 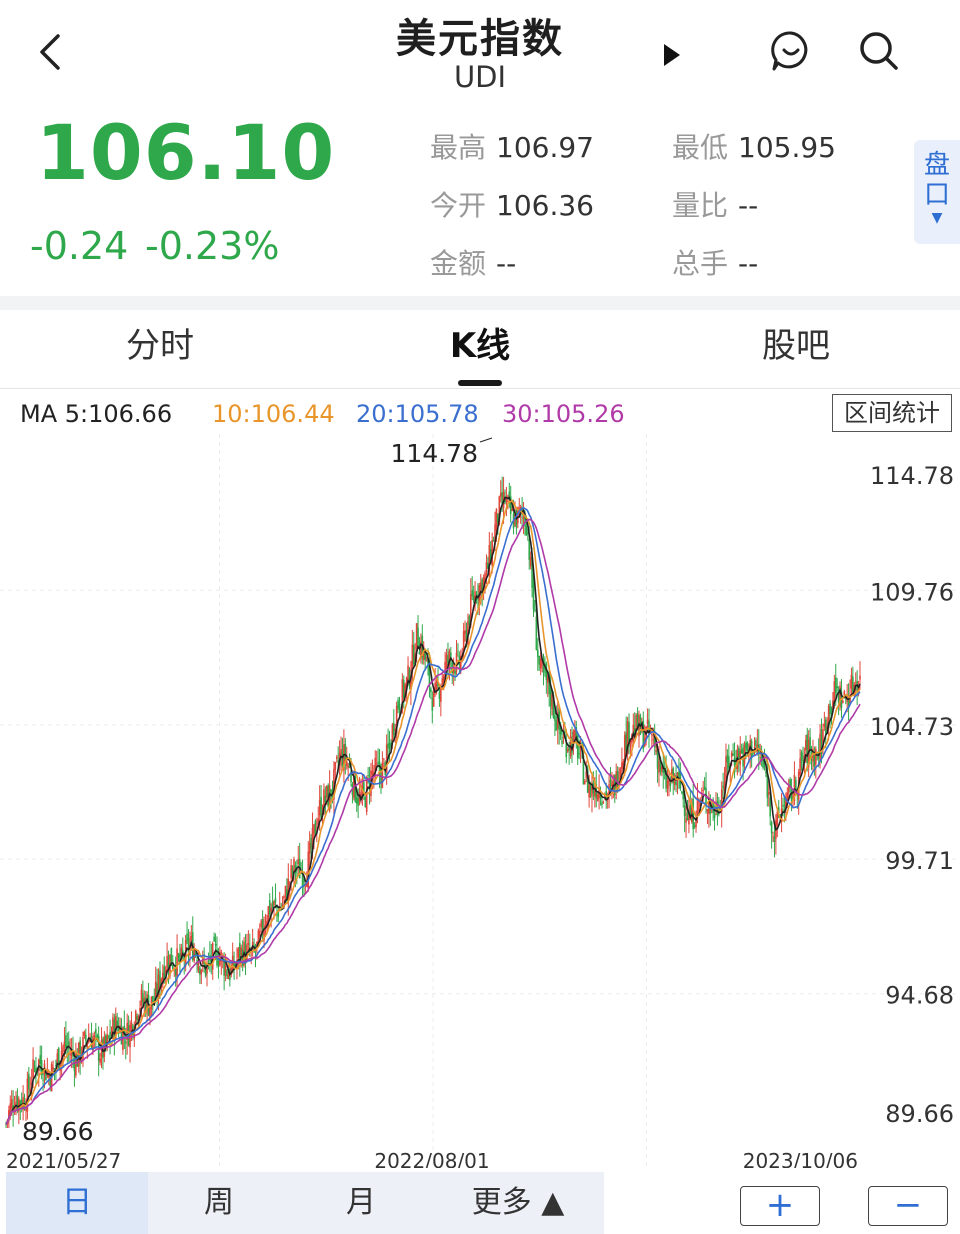 What do you see at coordinates (480, 346) in the screenshot?
I see `tab-kline: K线` at bounding box center [480, 346].